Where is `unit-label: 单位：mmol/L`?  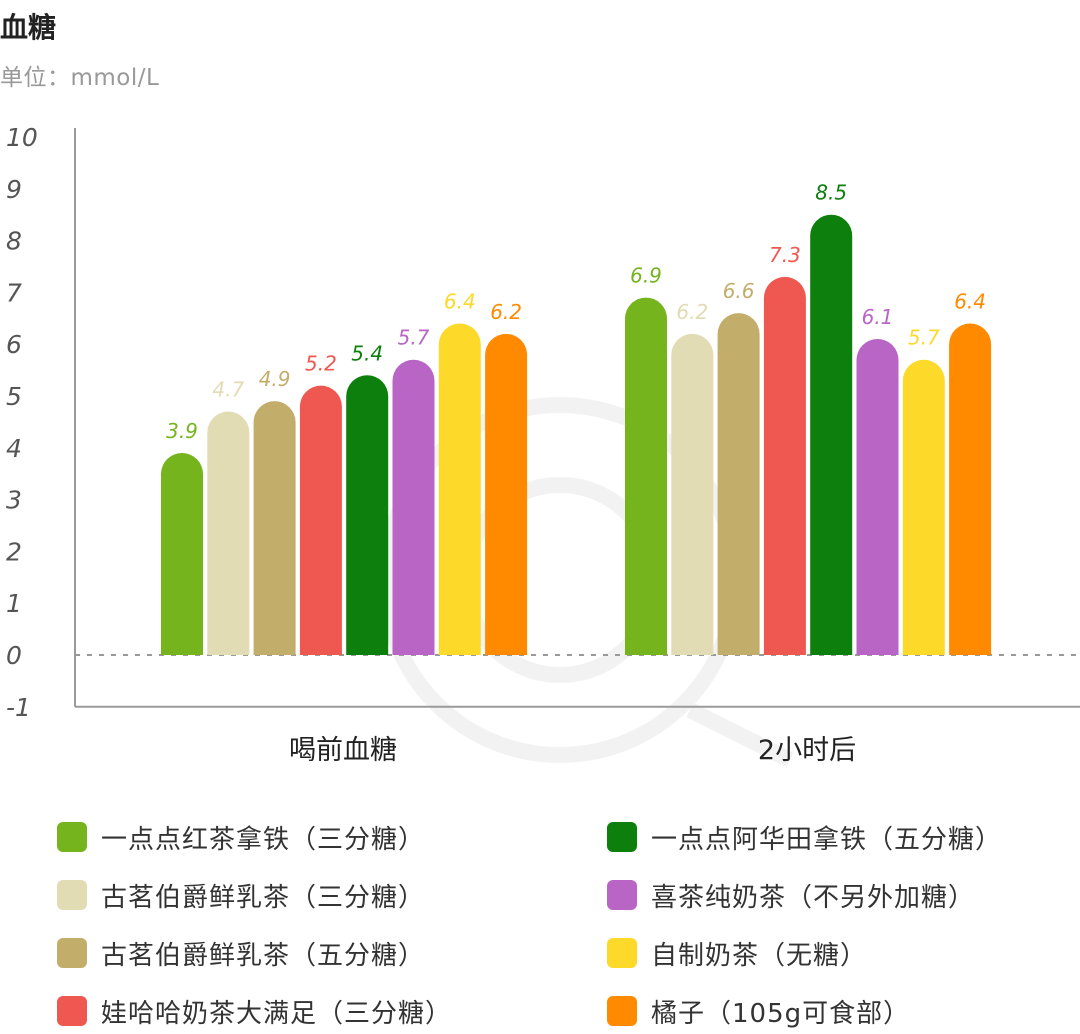 unit-label: 单位：mmol/L is located at coordinates (80, 78).